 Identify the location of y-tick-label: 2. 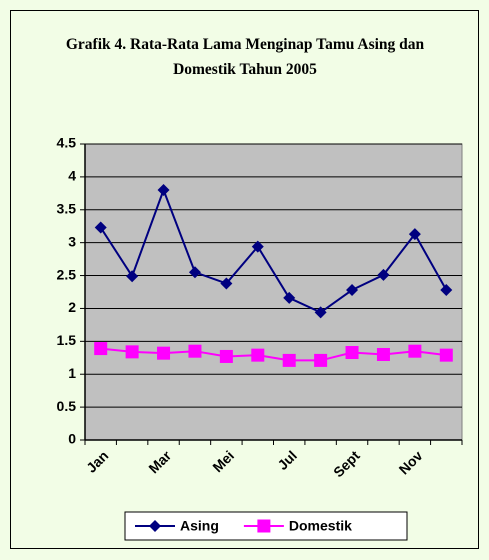
(72, 307).